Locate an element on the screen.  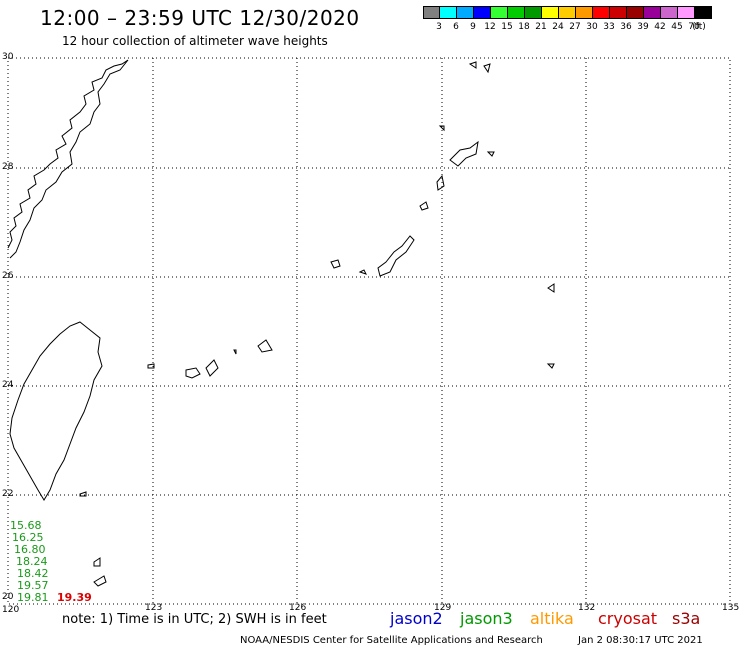
legend-label: 45 is located at coordinates (677, 27).